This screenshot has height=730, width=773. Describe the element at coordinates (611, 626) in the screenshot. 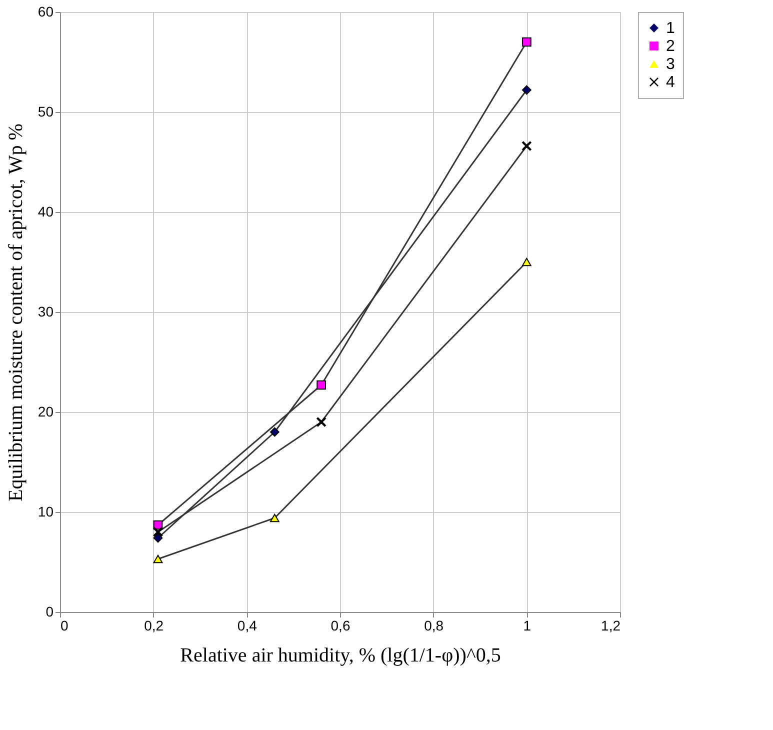

I see `x-tick-label: 1,2` at that location.